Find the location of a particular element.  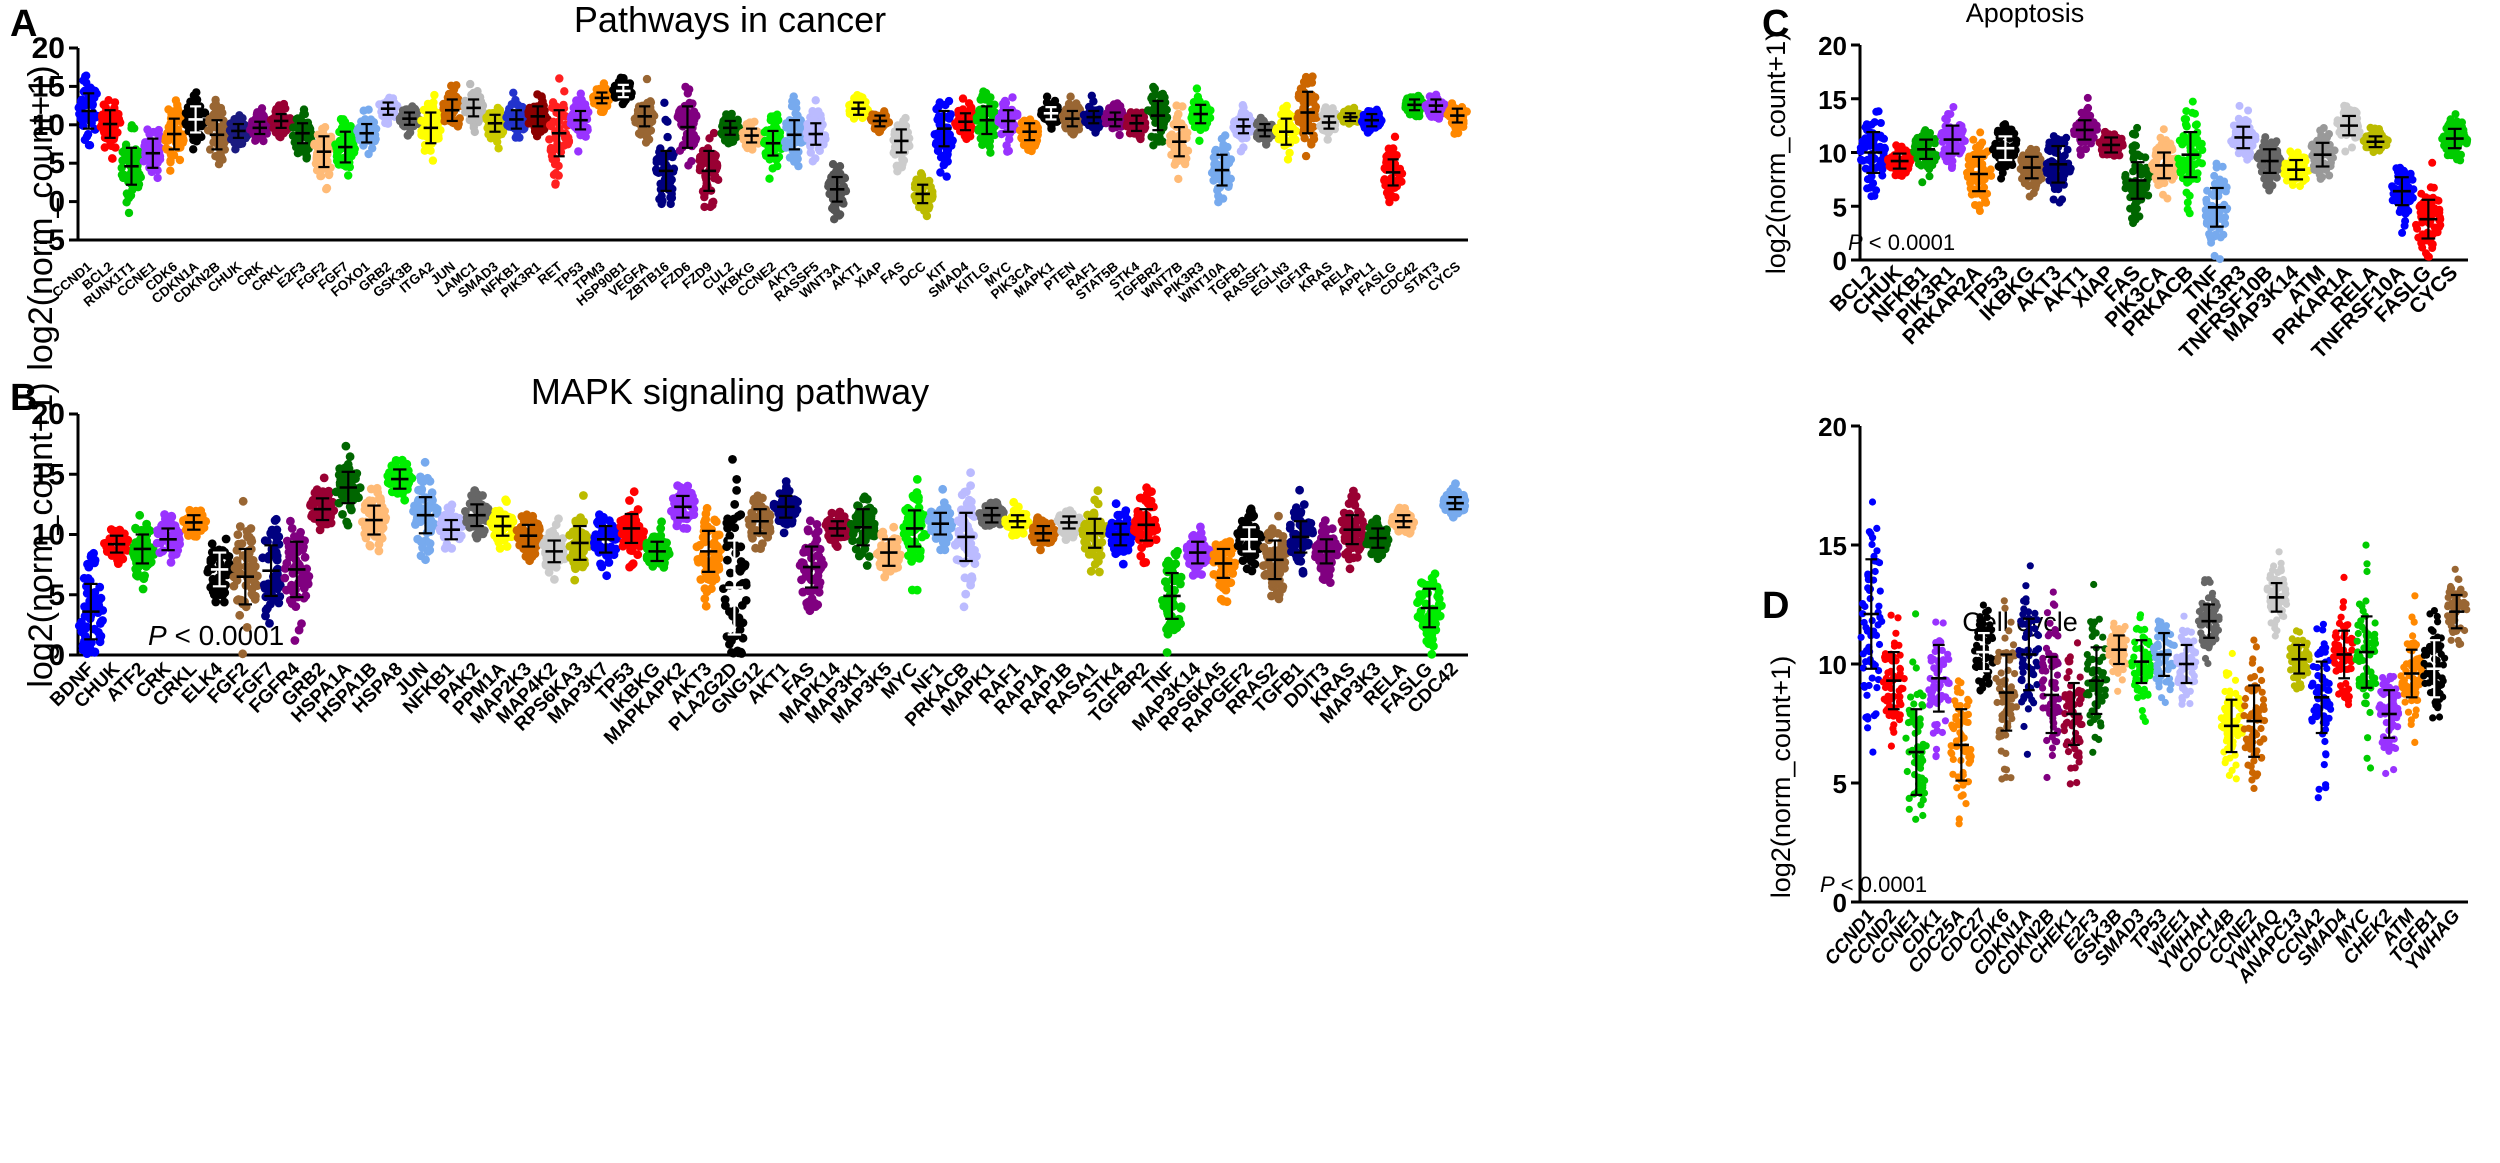

category-kras is located at coordinates (1329, 123).